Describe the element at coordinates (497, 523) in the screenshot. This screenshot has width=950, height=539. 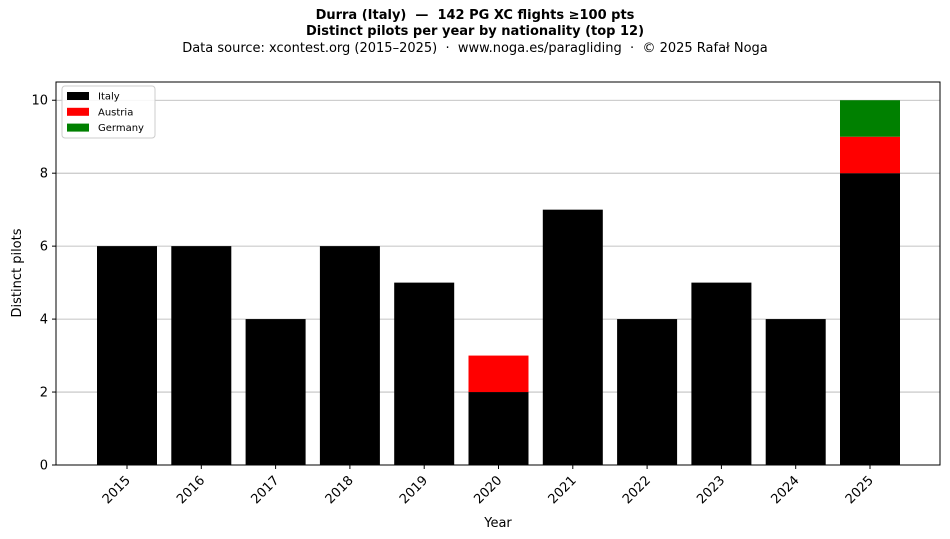
I see `x-axis-label: Year` at that location.